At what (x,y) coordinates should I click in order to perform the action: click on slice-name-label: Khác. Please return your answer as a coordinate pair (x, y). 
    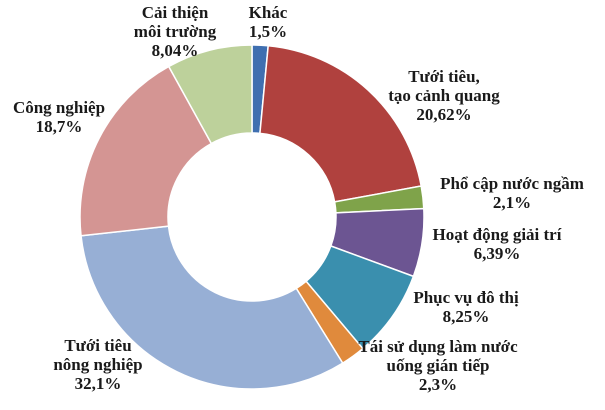
    Looking at the image, I should click on (268, 12).